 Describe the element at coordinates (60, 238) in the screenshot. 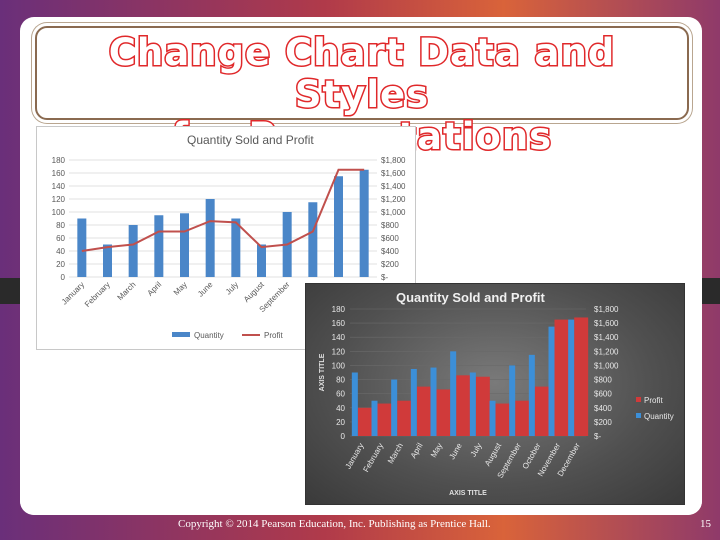

I see `left-tick-label: 60` at that location.